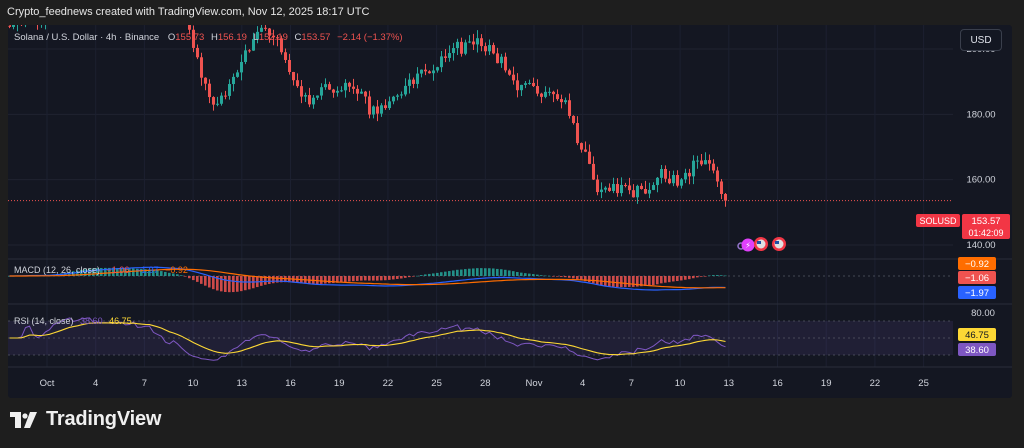 The image size is (1024, 448). I want to click on time-axis: Oct 4 7 10 13 16 19 22 25 28 Nov 4 7 10 13 16 19 22 25, so click(484, 383).